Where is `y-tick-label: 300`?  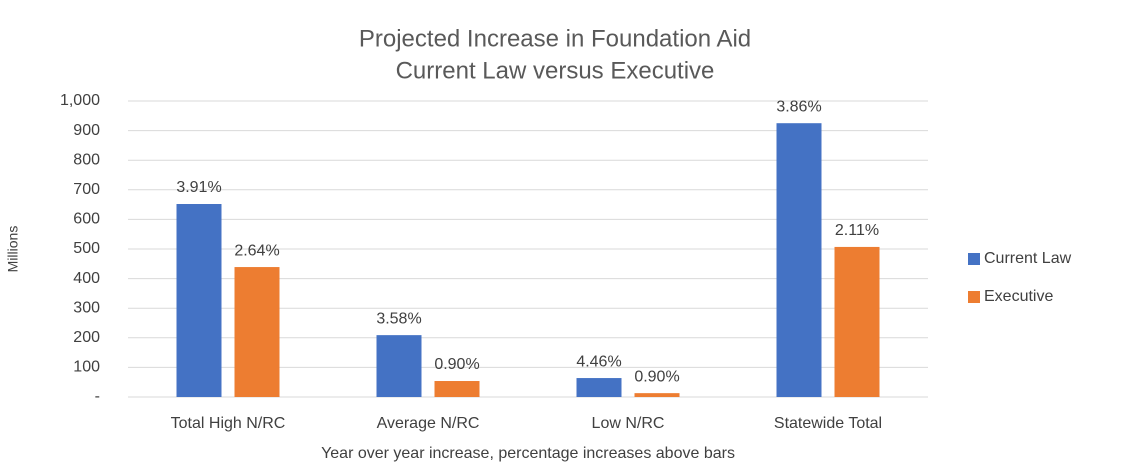 y-tick-label: 300 is located at coordinates (86, 307).